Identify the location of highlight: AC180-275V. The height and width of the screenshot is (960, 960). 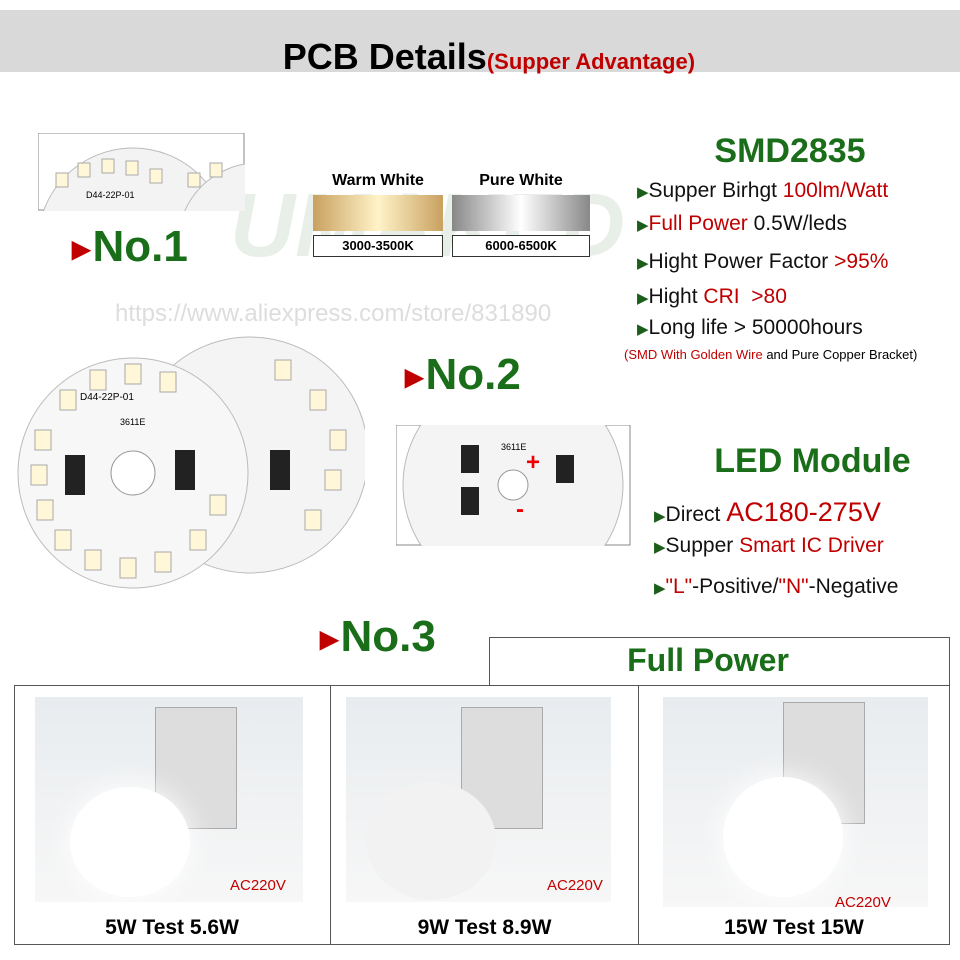
(803, 512).